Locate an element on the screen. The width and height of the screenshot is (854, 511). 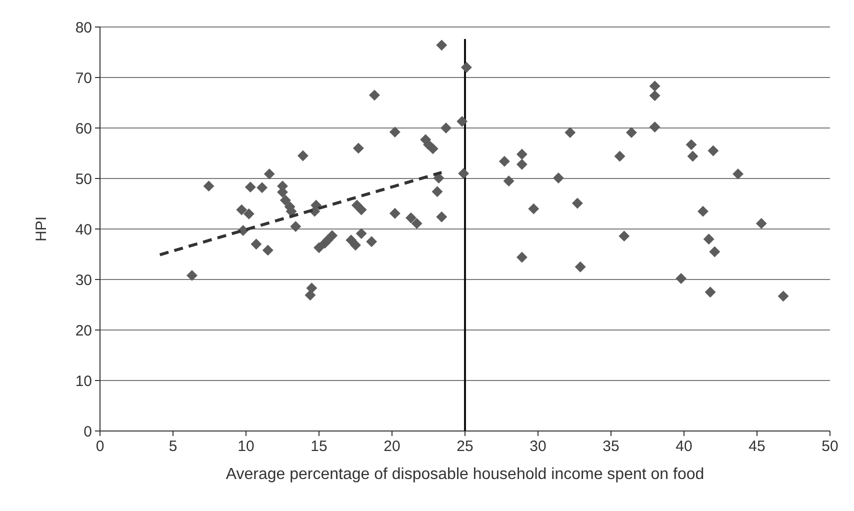
y-tick-label: 60 is located at coordinates (83, 129).